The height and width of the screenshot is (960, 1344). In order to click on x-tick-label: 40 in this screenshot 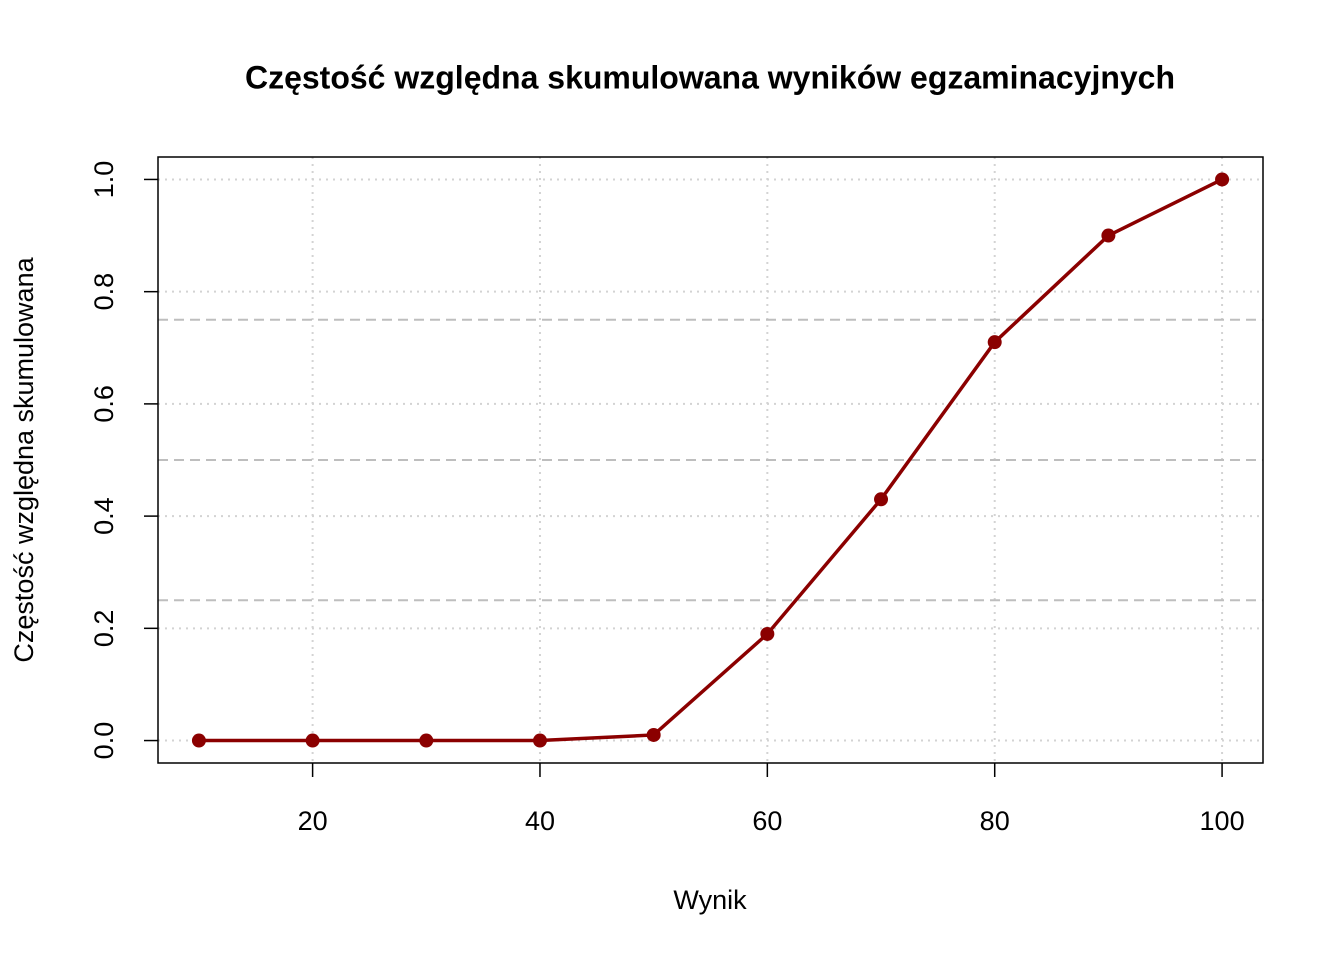, I will do `click(540, 821)`.